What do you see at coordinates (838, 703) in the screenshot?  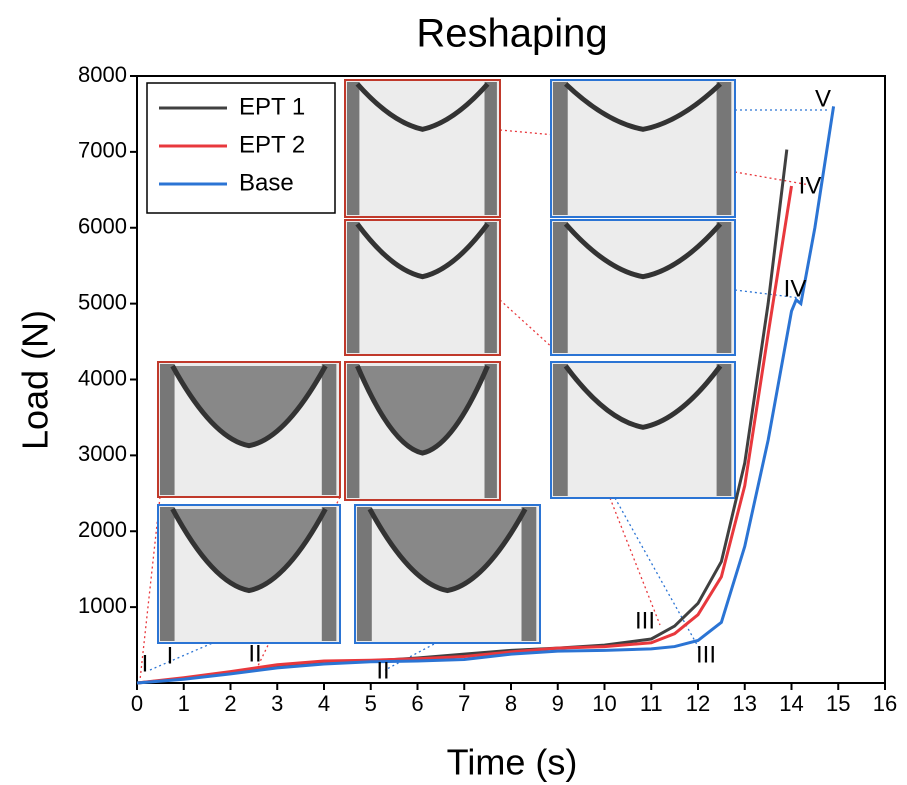 I see `x-tick-label: 15` at bounding box center [838, 703].